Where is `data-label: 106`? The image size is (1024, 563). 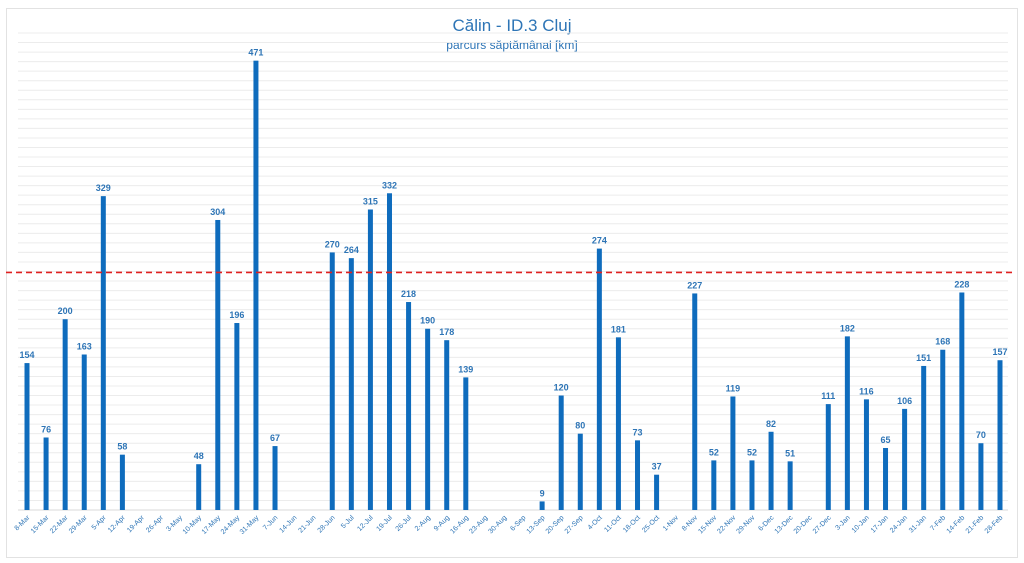 data-label: 106 is located at coordinates (904, 401).